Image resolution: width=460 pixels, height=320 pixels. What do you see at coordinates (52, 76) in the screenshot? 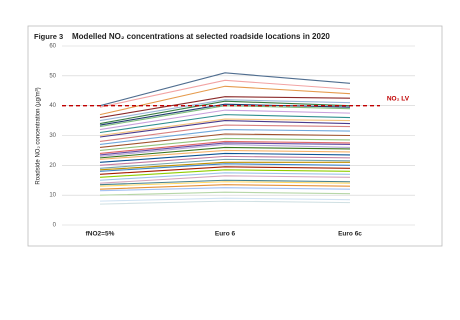
I see `y-tick-label: 50` at bounding box center [52, 76].